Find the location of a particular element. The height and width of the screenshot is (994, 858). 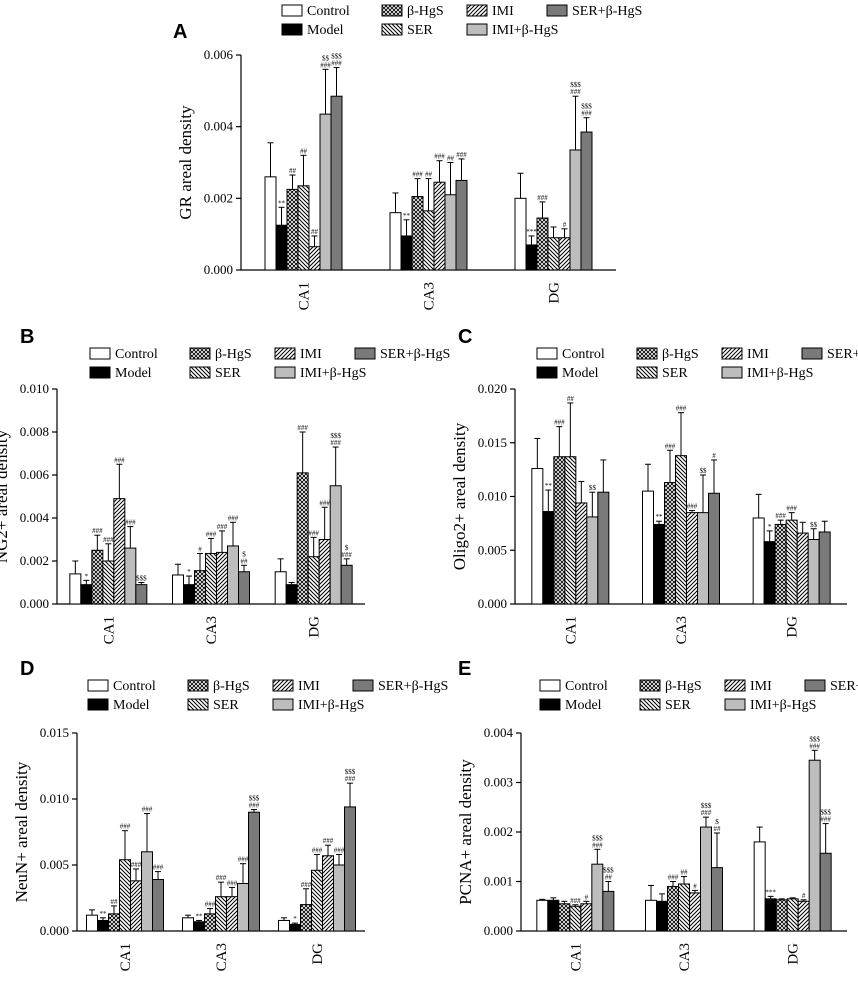

y-tick-label: 0.003 is located at coordinates (498, 782).